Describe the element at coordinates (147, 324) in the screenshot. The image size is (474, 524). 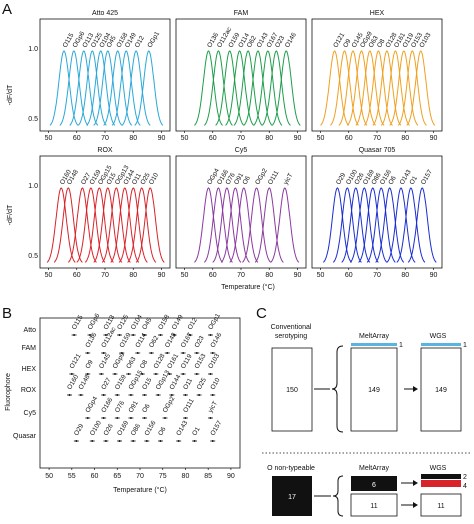
I see `tm-label: O45` at that location.